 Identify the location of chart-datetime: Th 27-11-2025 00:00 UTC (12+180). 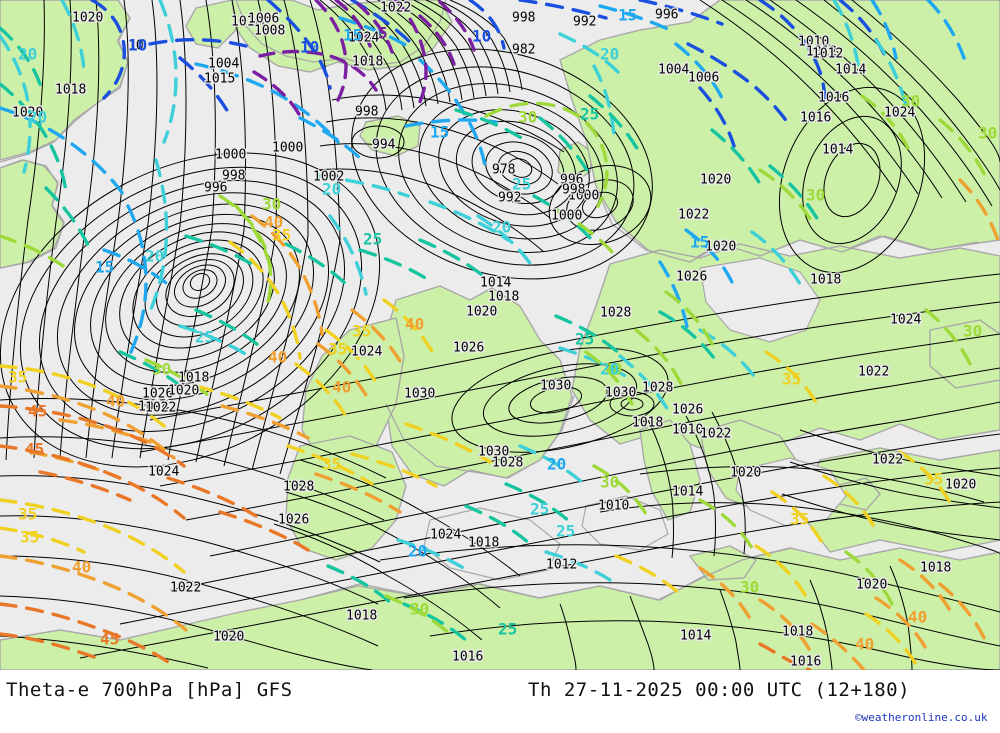
(719, 690).